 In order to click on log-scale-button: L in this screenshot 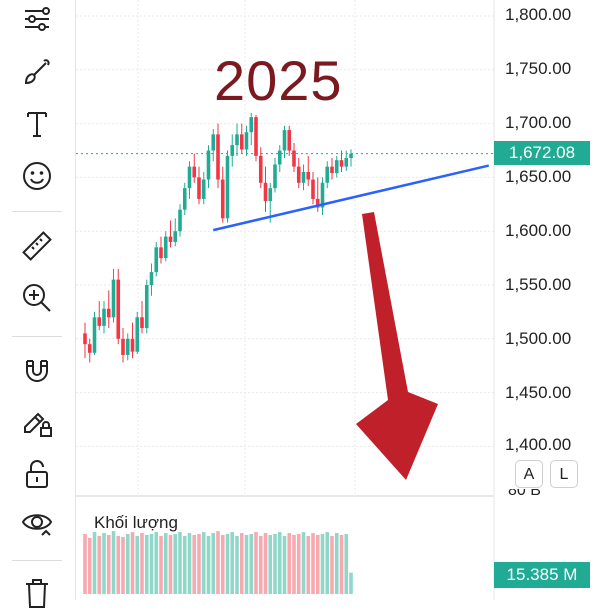, I will do `click(564, 474)`.